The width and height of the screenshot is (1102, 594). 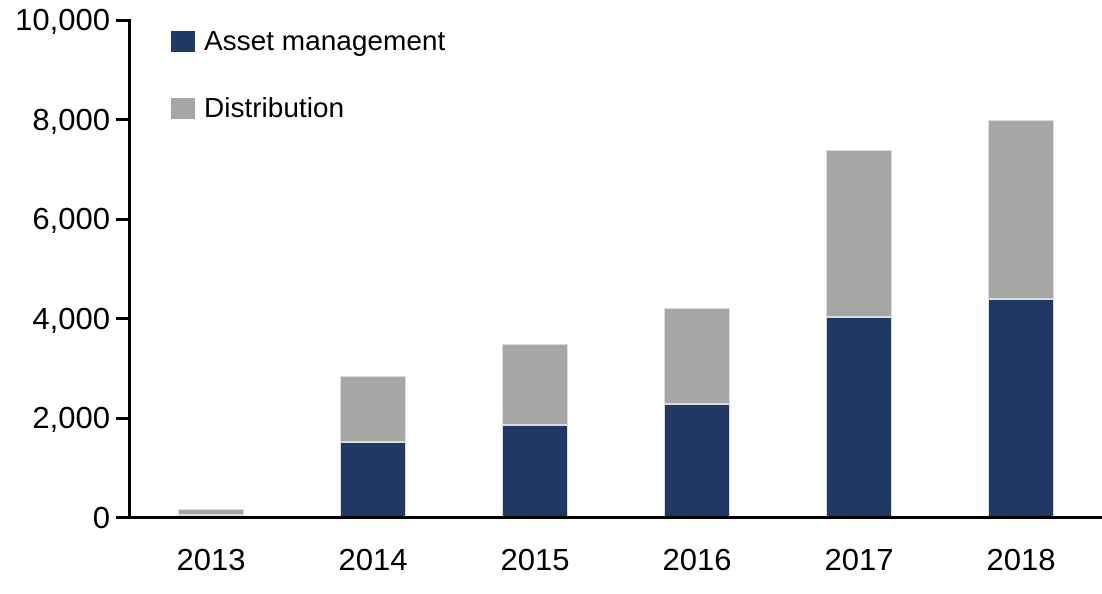 I want to click on y-axis-line, so click(x=129, y=269).